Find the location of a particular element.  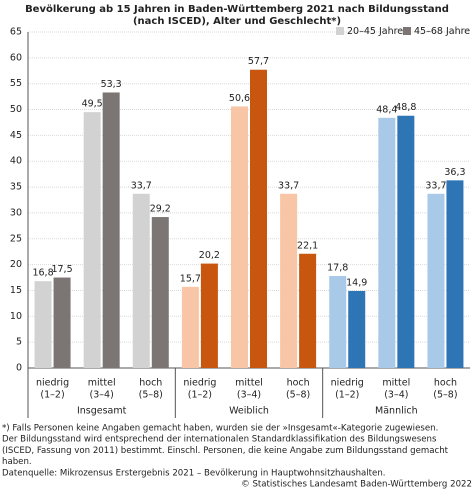

value-label: 17,8 is located at coordinates (337, 267).